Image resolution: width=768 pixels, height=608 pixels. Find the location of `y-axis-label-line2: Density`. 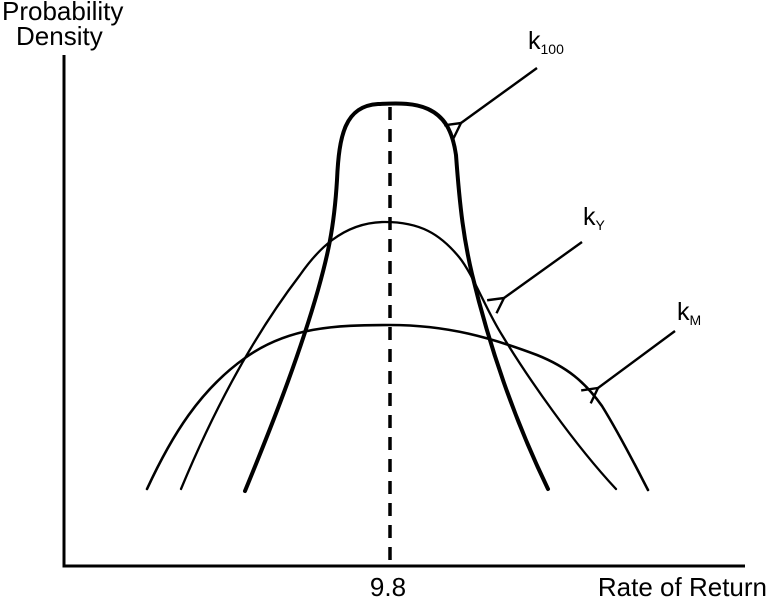

y-axis-label-line2: Density is located at coordinates (59, 36).